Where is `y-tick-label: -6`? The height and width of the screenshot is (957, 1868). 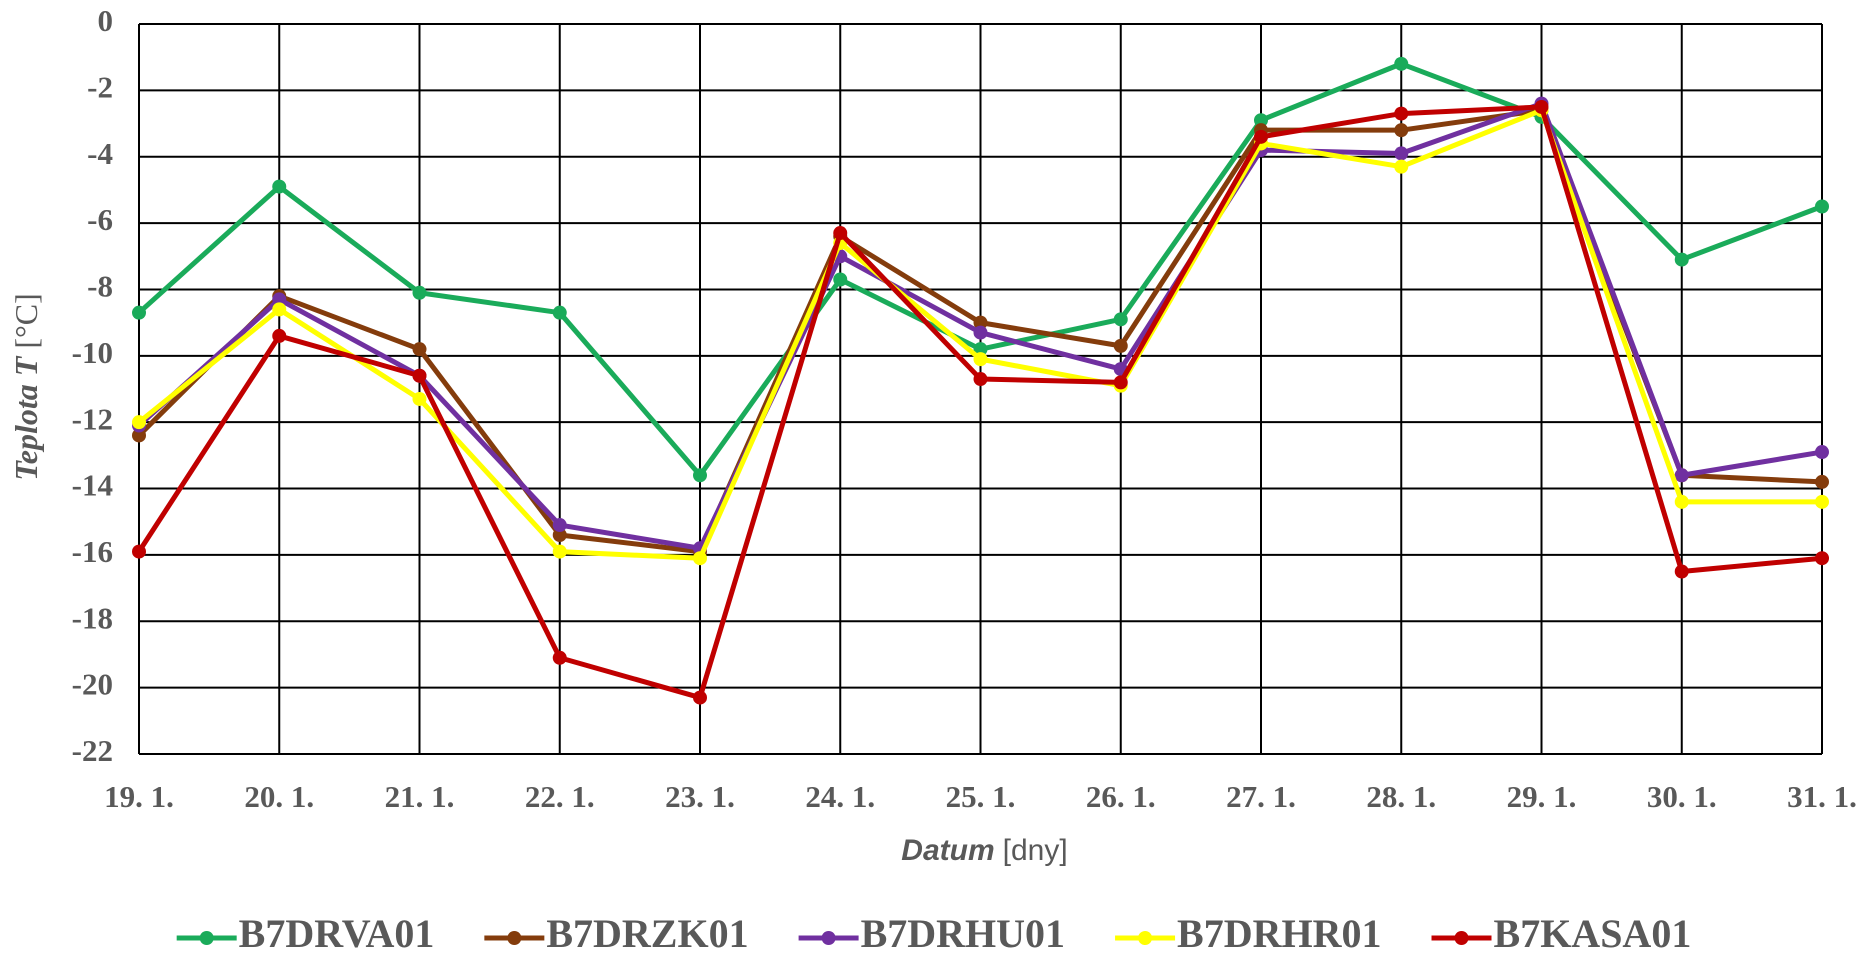
y-tick-label: -6 is located at coordinates (100, 219).